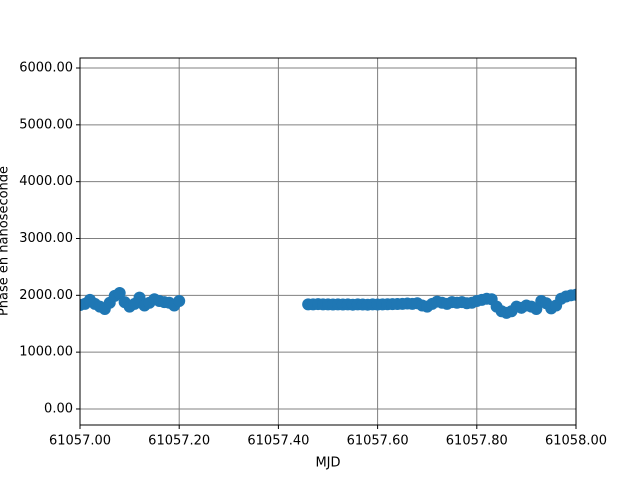 The width and height of the screenshot is (640, 480). What do you see at coordinates (58, 408) in the screenshot?
I see `y-tick-label: 0.00` at bounding box center [58, 408].